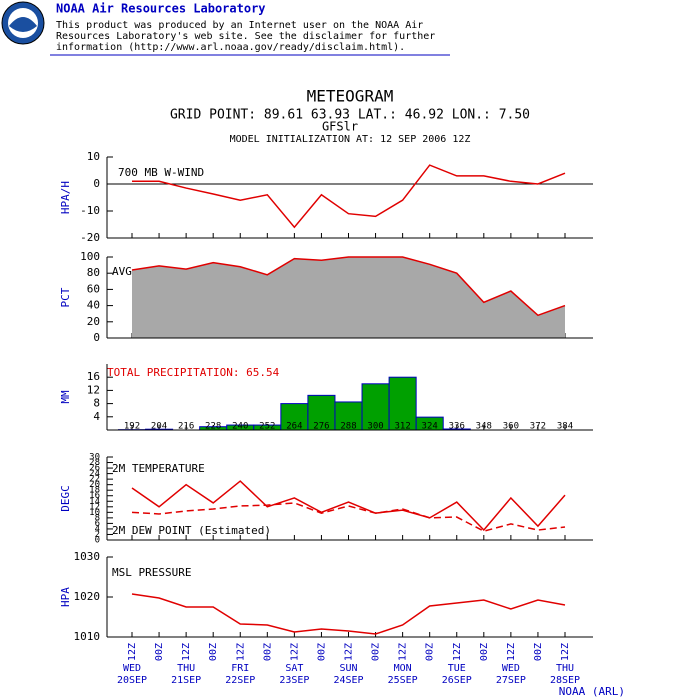 The image size is (700, 700). Describe the element at coordinates (321, 427) in the screenshot. I see `hour-label: 276` at that location.